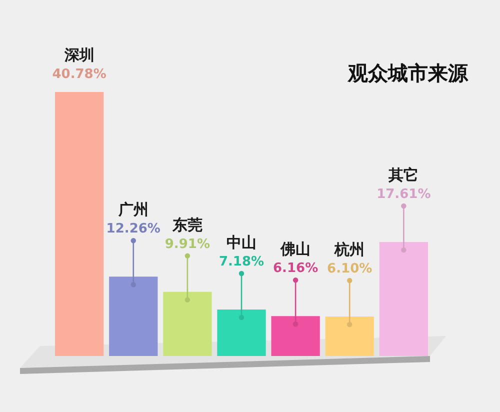 The image size is (500, 412). What do you see at coordinates (408, 73) in the screenshot?
I see `chart-title: 观众城市来源` at bounding box center [408, 73].